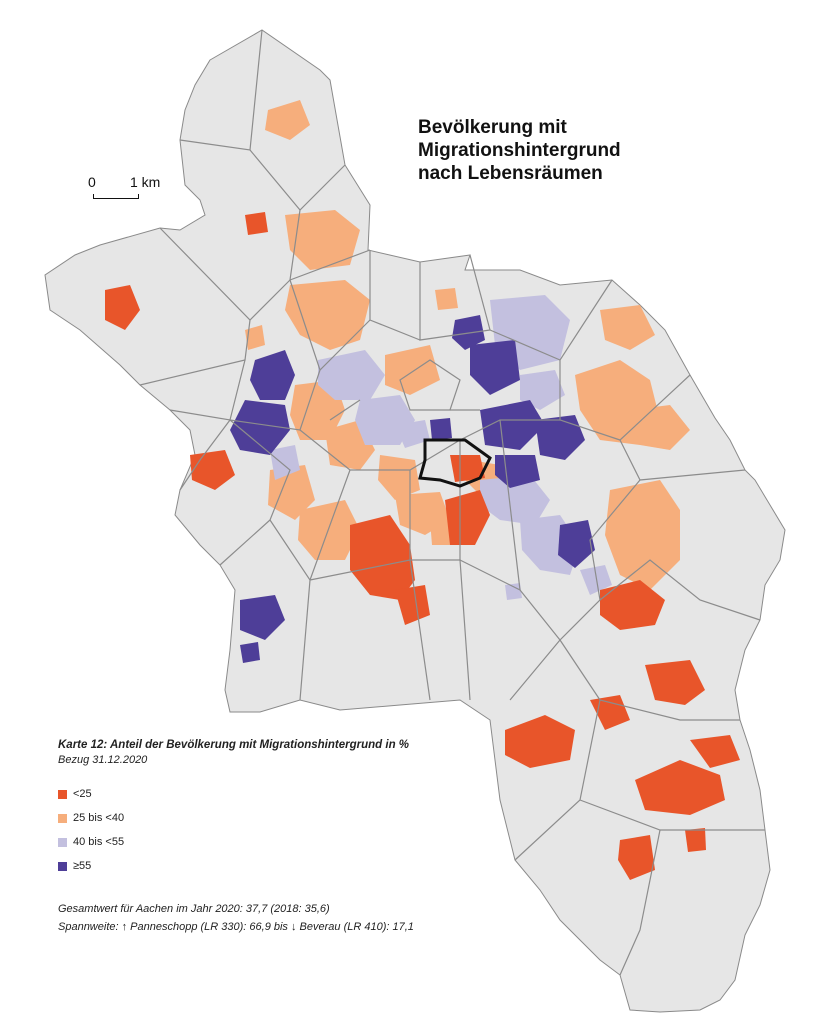 The image size is (824, 1024). I want to click on scale-line, so click(116, 198).